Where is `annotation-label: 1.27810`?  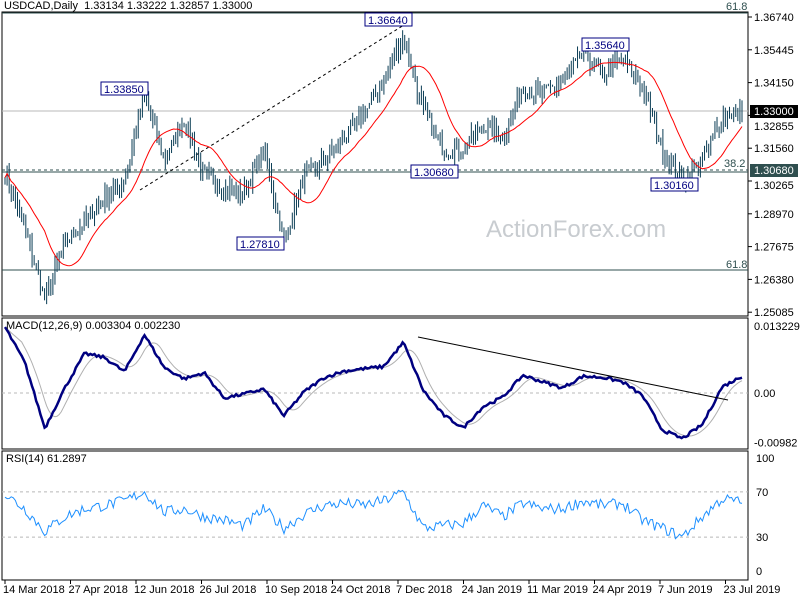 annotation-label: 1.27810 is located at coordinates (260, 245).